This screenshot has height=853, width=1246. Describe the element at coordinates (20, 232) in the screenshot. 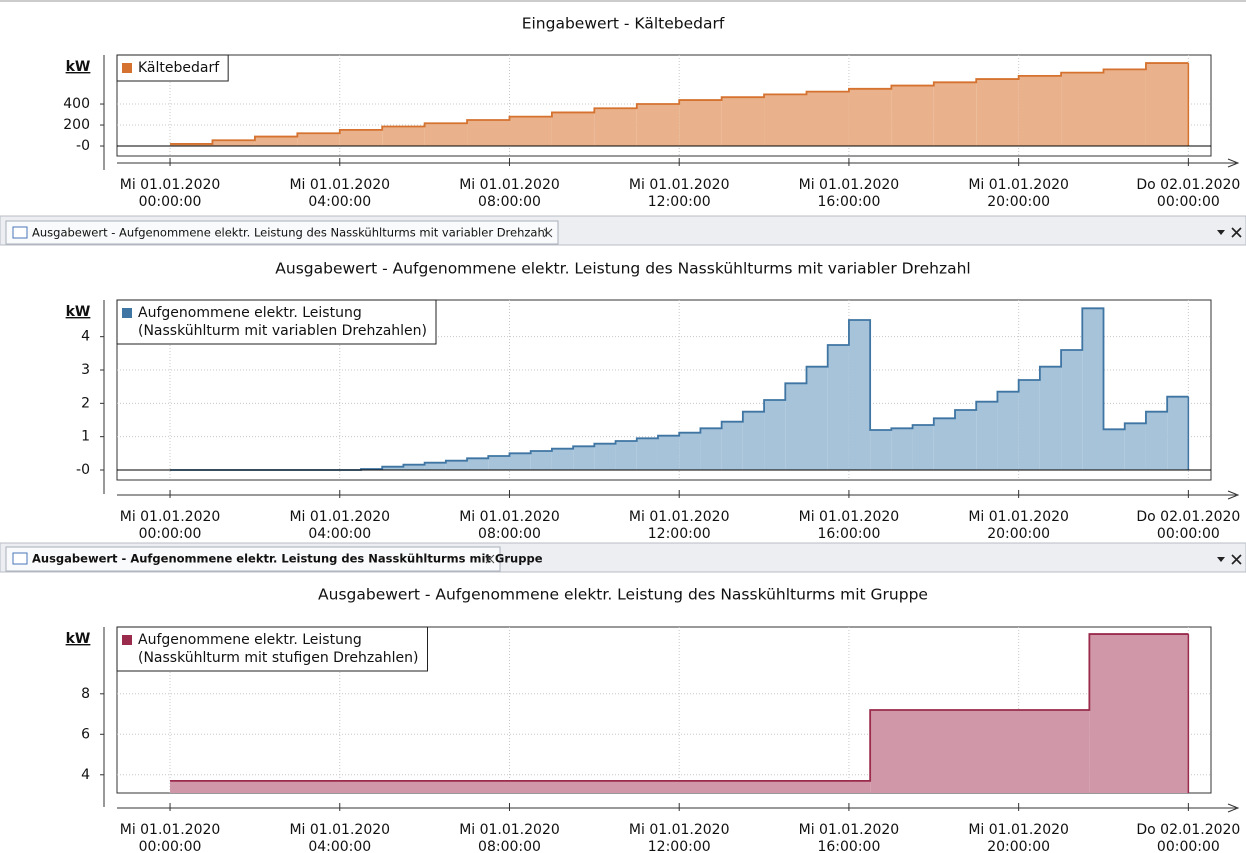

I see `tab-icon` at that location.